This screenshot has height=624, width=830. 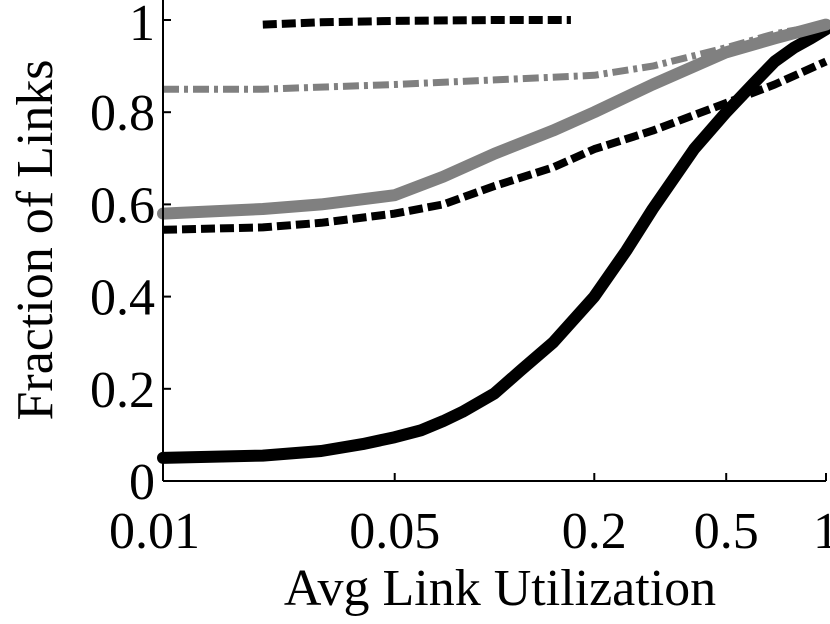 I want to click on x-axis-label: Avg Link Utilization, so click(x=500, y=588).